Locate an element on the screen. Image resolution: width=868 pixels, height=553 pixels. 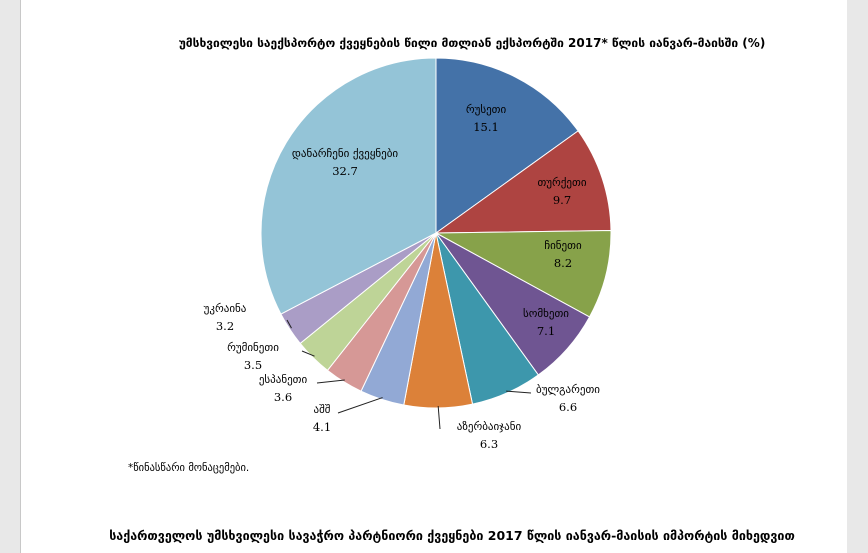
slice-label-value-2: 9.7 is located at coordinates (562, 200).